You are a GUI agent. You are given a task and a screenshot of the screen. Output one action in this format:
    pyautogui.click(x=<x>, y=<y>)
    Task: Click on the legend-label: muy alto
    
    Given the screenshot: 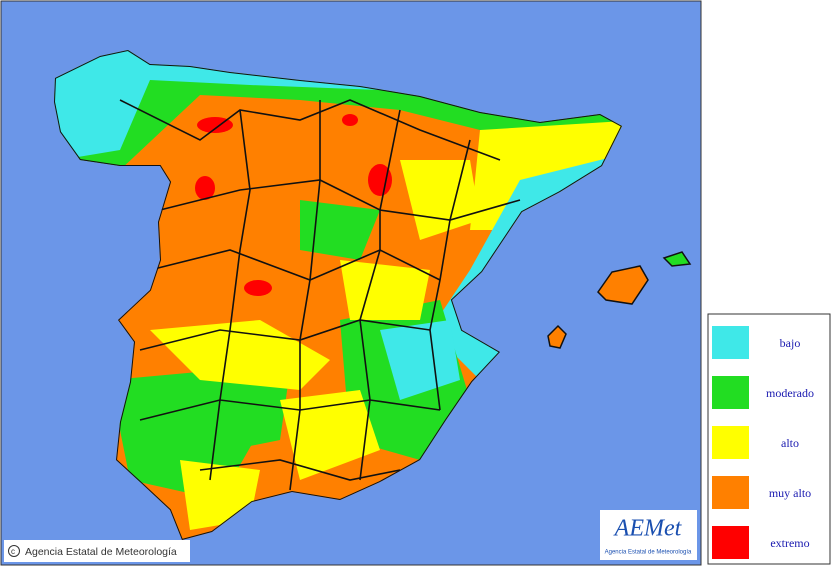 What is the action you would take?
    pyautogui.click(x=790, y=493)
    